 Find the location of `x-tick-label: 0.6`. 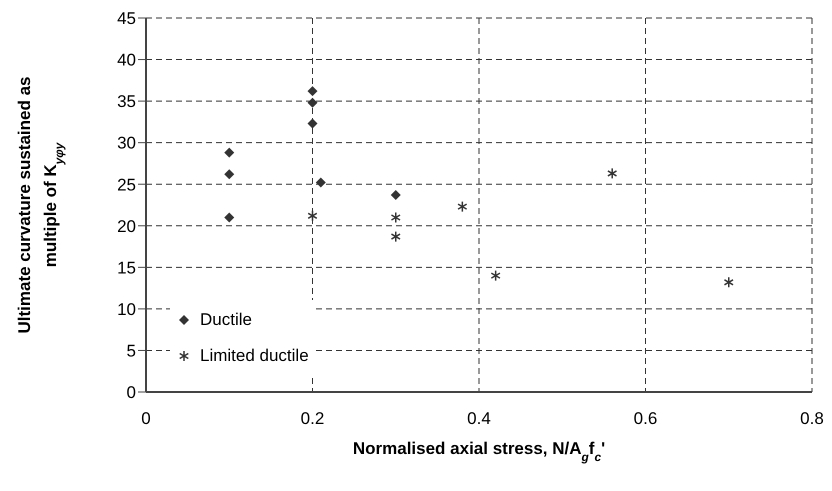

x-tick-label: 0.6 is located at coordinates (646, 418).